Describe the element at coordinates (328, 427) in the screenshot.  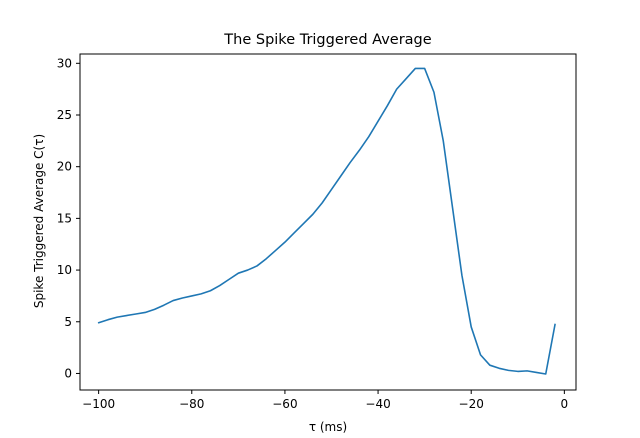
I see `x-axis-label: τ (ms)` at that location.